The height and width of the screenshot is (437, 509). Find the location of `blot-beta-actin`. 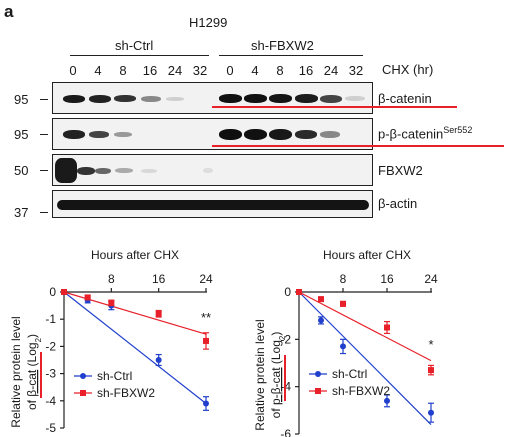

blot-beta-actin is located at coordinates (212, 204).